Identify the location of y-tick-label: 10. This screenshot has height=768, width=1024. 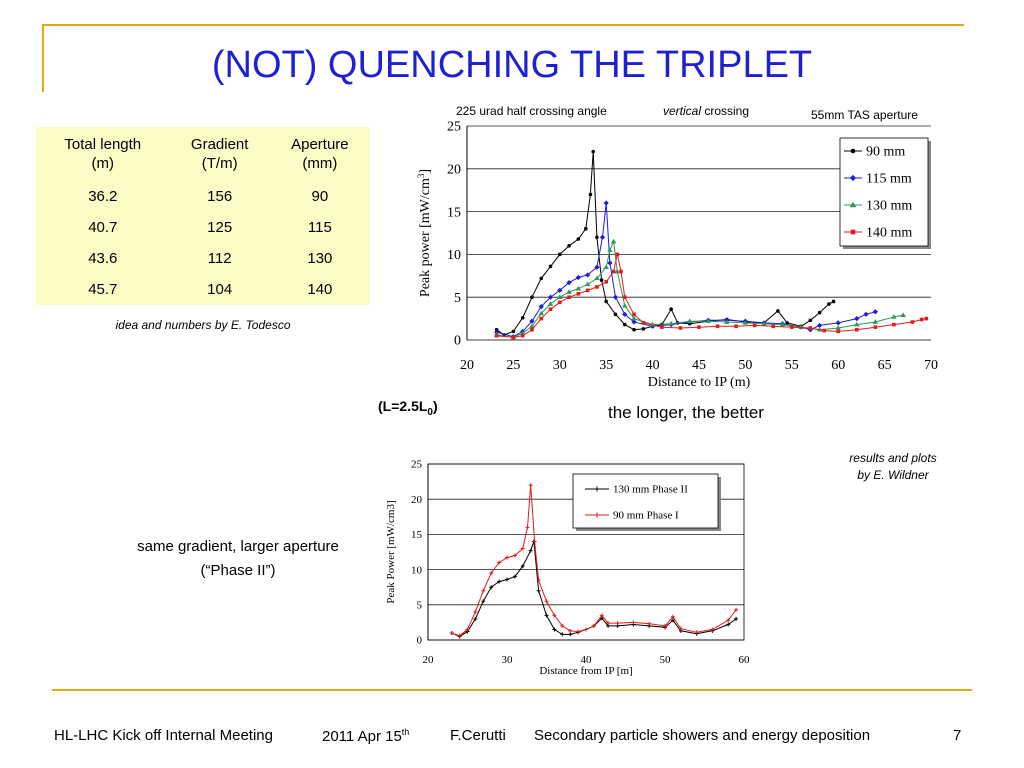
(454, 255).